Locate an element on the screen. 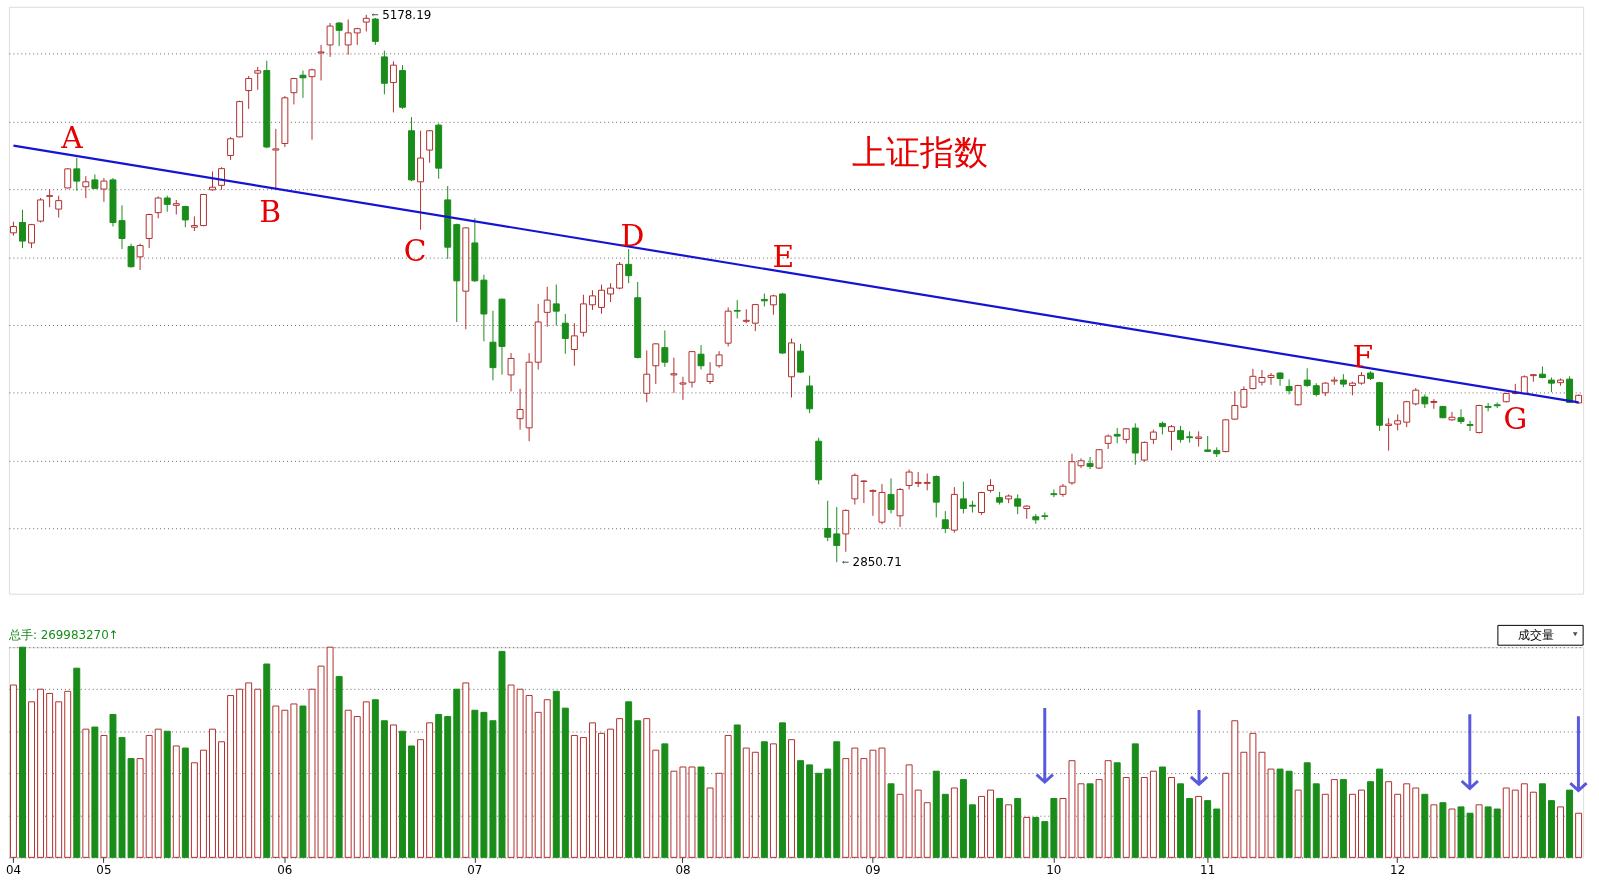  annotation: 5178.19 is located at coordinates (407, 14).